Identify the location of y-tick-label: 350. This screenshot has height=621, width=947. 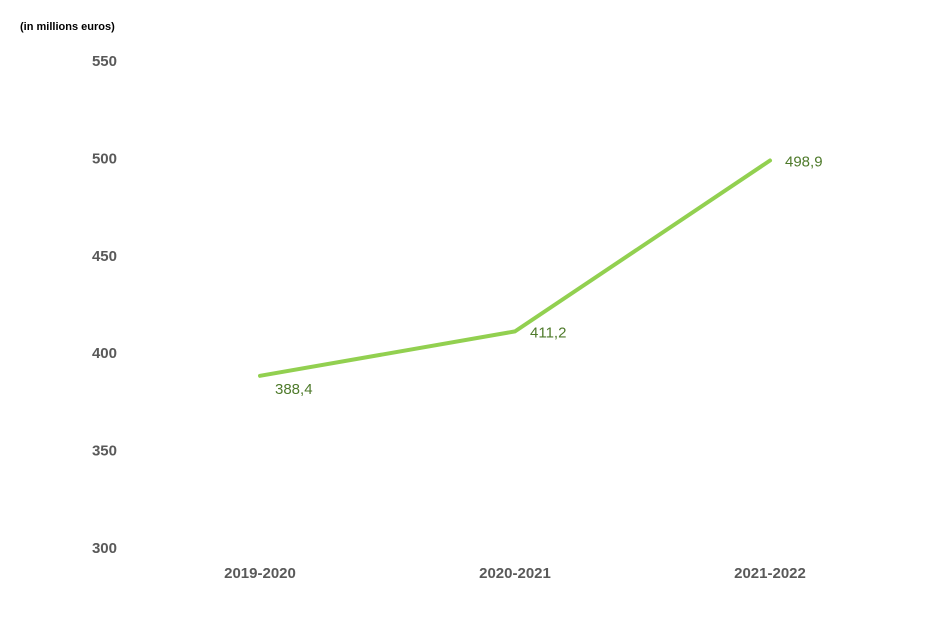
(104, 451).